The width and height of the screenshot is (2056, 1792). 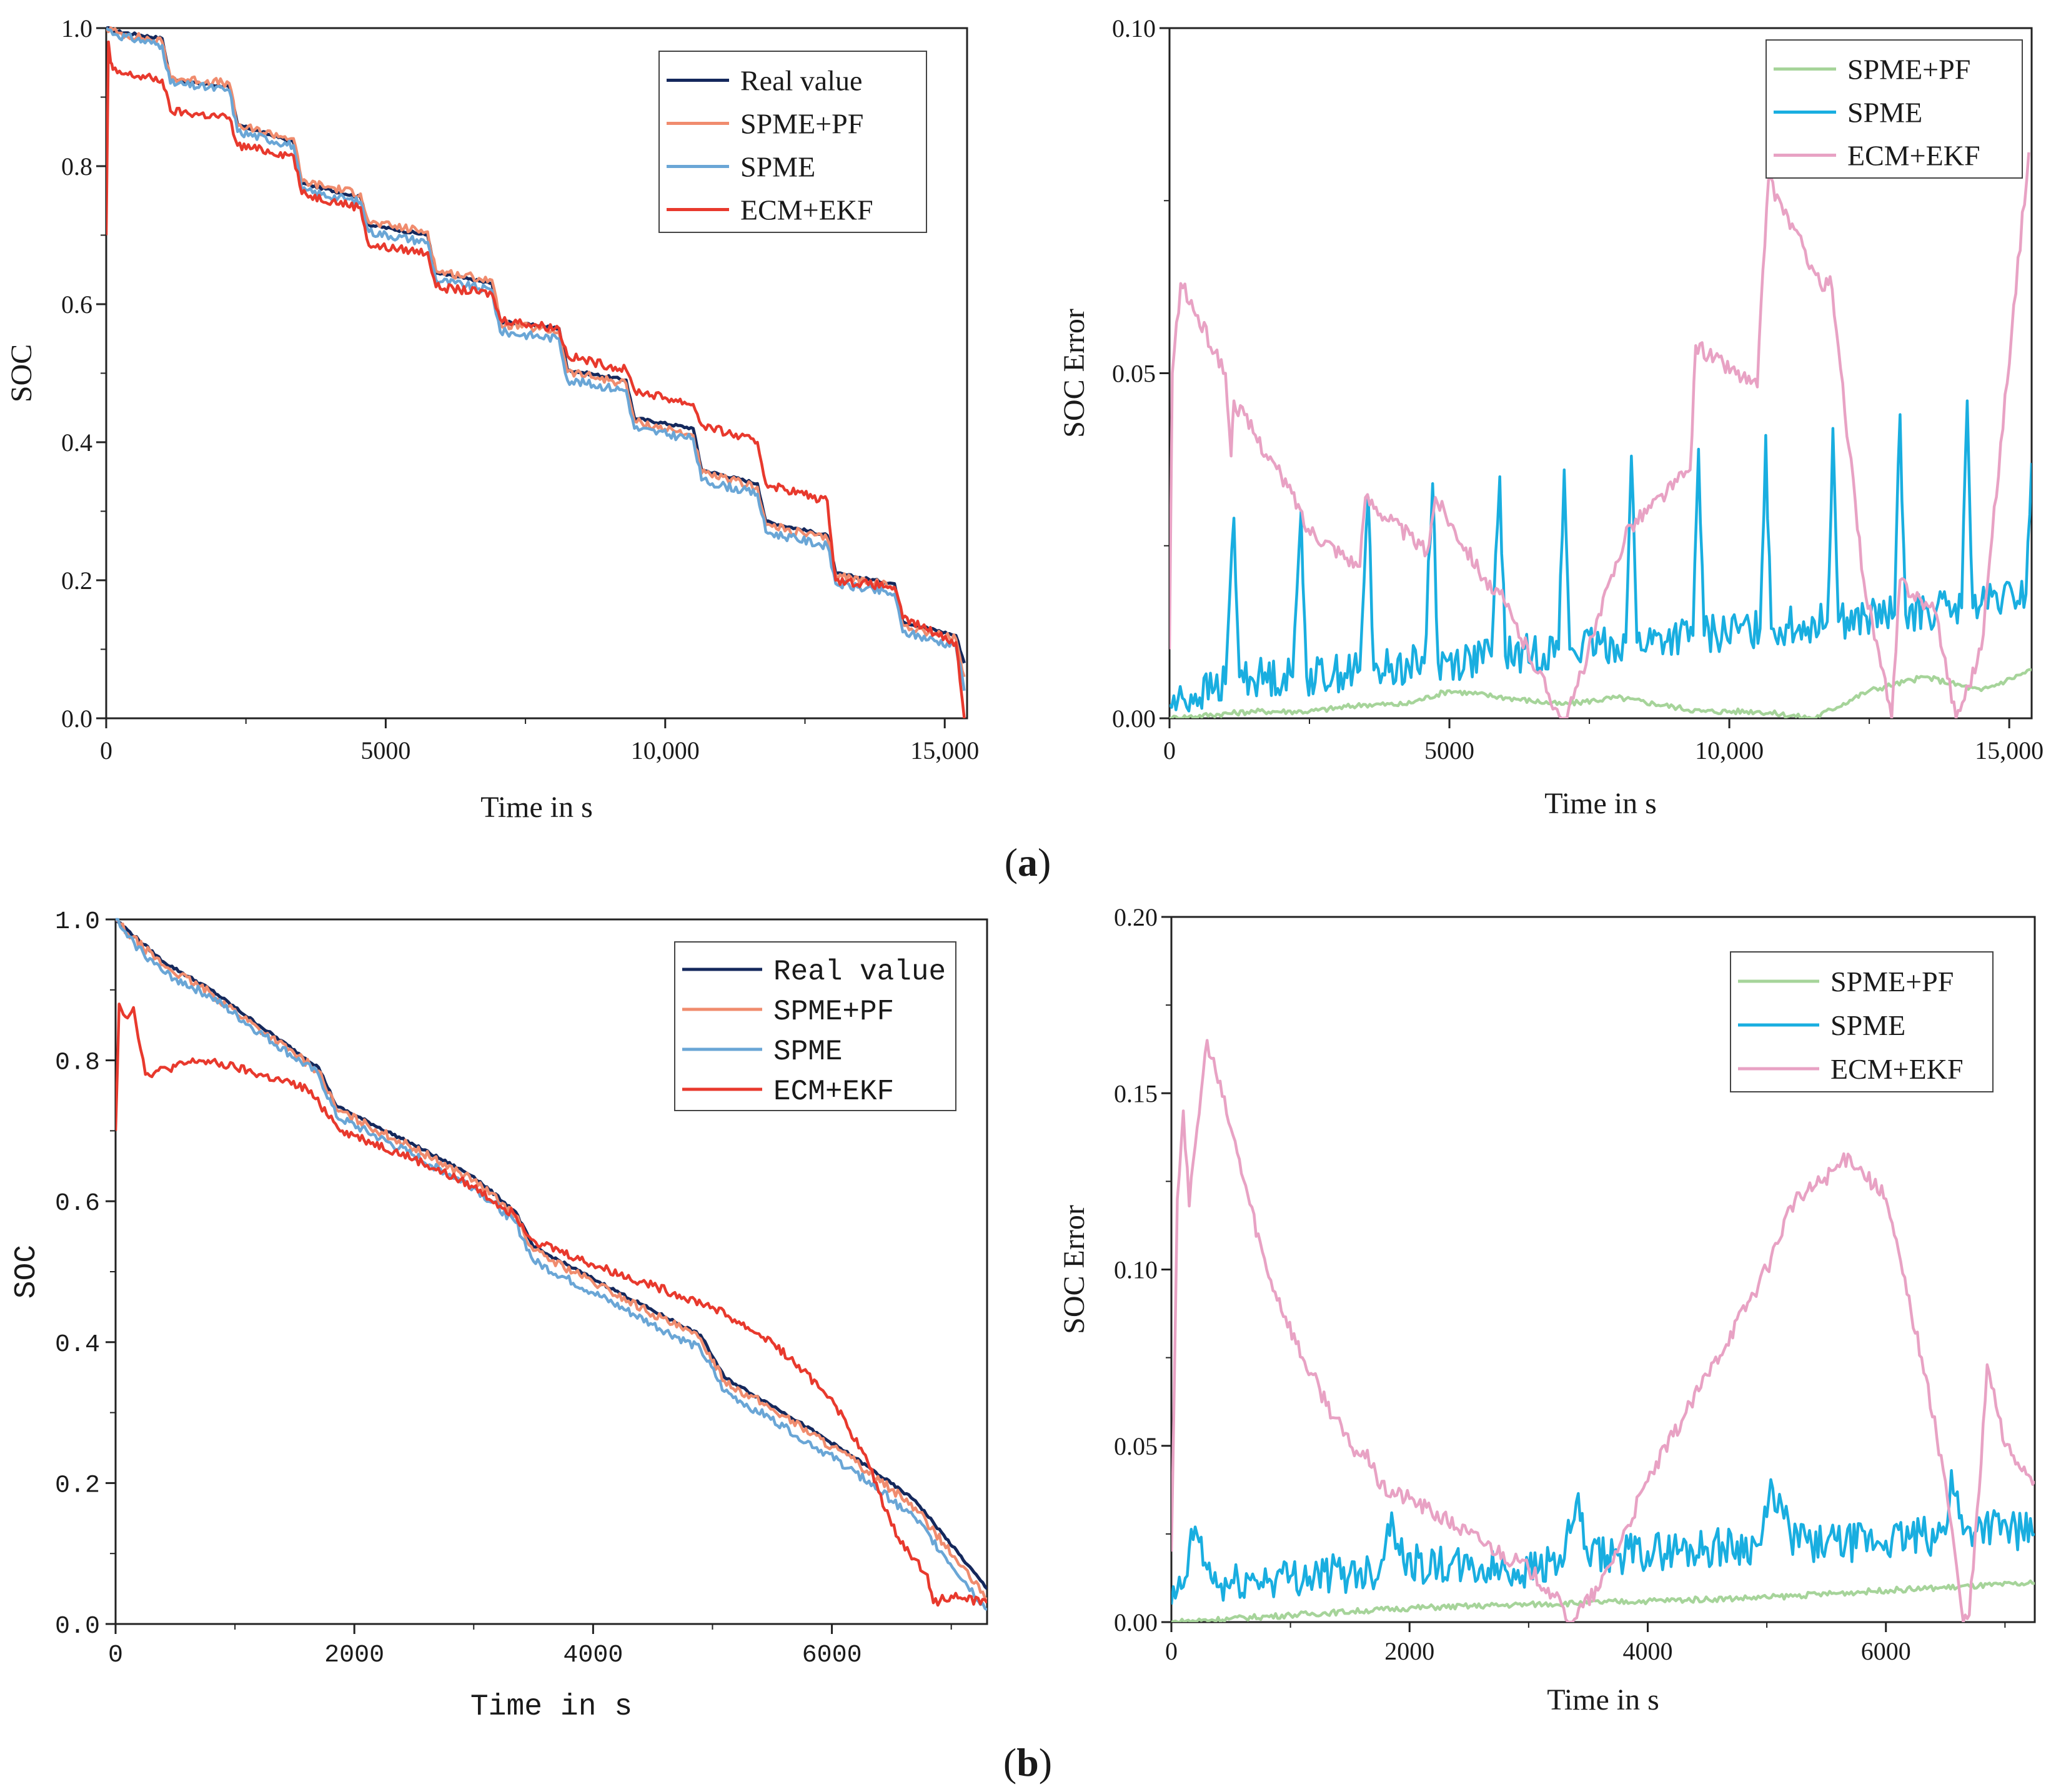 What do you see at coordinates (1136, 917) in the screenshot?
I see `y-tick-label: 0.20` at bounding box center [1136, 917].